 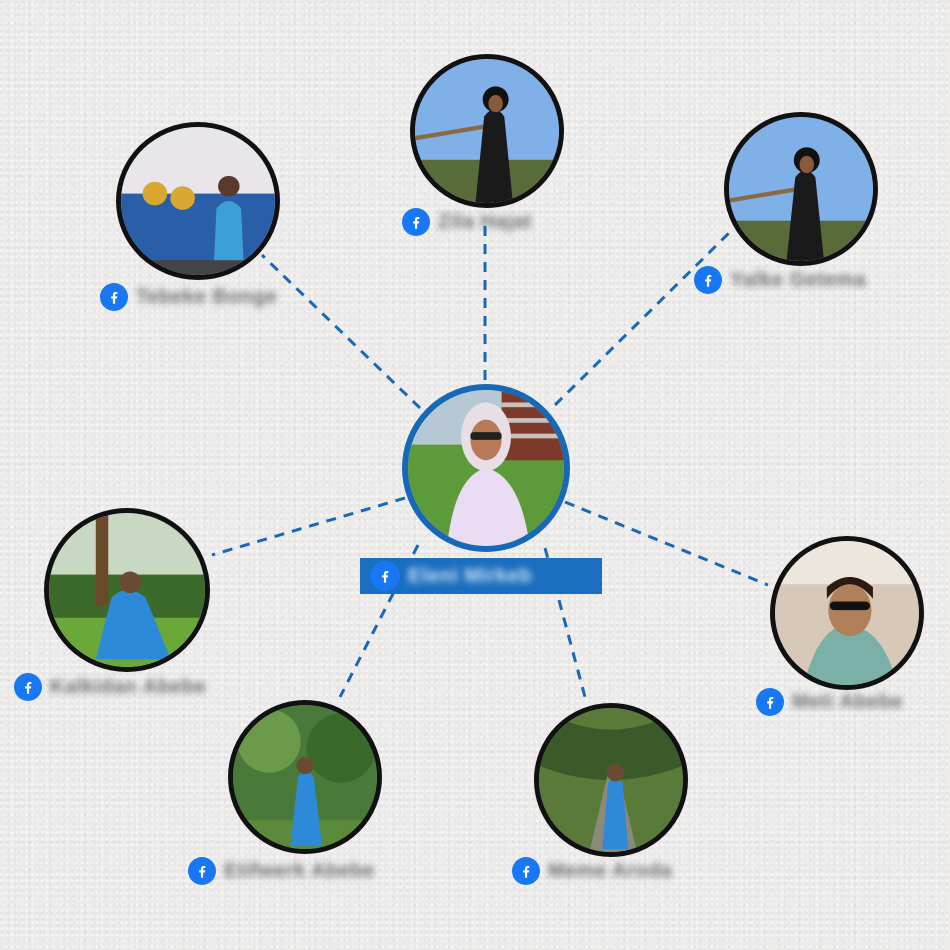 What do you see at coordinates (847, 613) in the screenshot?
I see `profile-photo-right` at bounding box center [847, 613].